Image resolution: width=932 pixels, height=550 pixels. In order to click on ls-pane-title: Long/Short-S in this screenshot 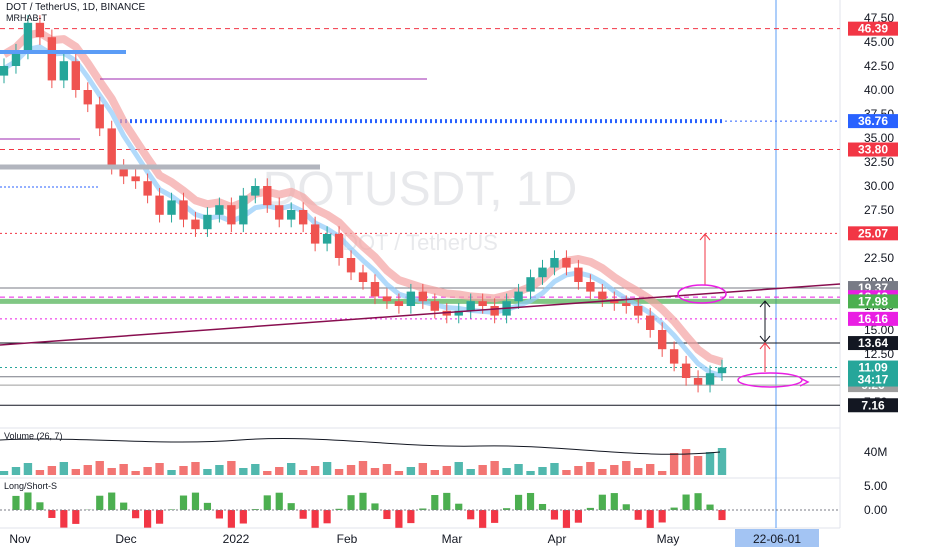, I will do `click(31, 486)`.